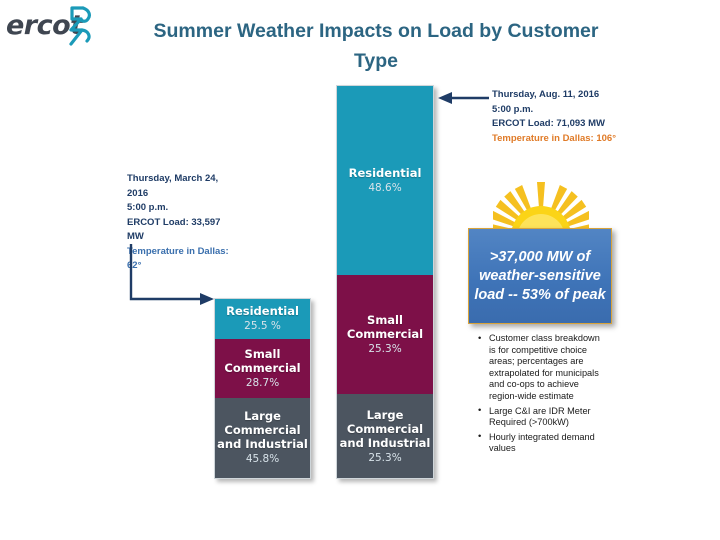  What do you see at coordinates (171, 274) in the screenshot?
I see `annotation-march-elbow-arrow` at bounding box center [171, 274].